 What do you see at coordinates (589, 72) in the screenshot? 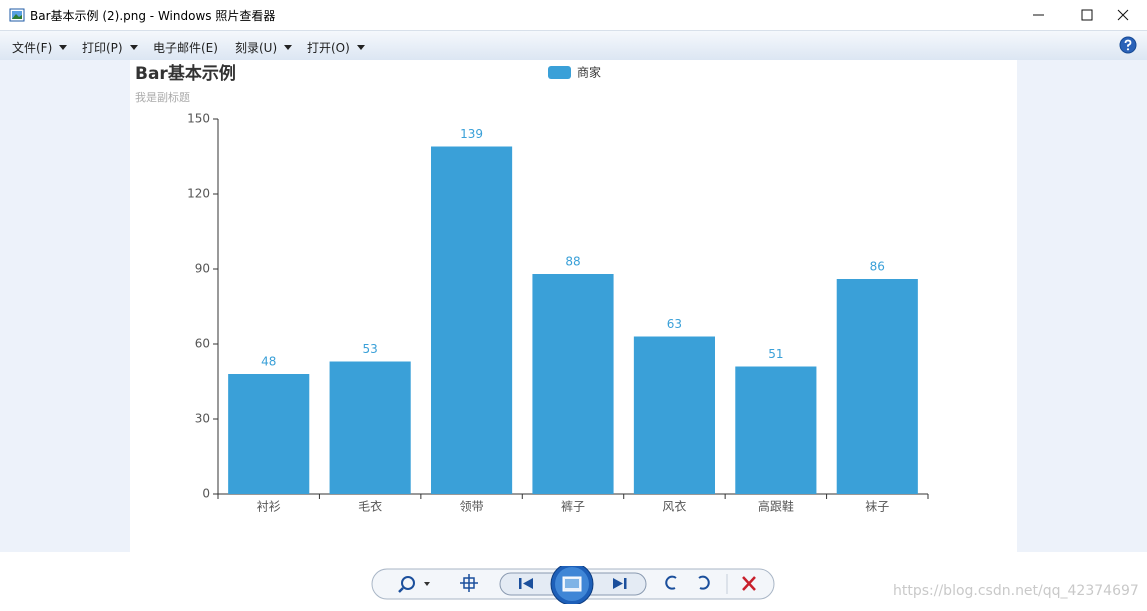
I see `legend-label: 商家` at bounding box center [589, 72].